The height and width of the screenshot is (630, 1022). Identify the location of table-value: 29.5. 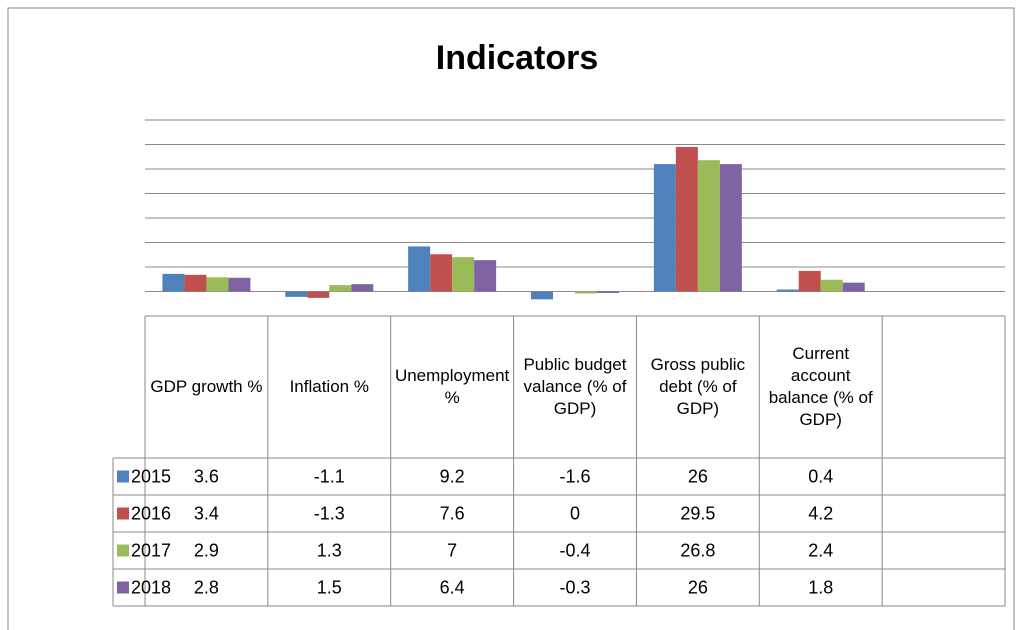
(697, 513).